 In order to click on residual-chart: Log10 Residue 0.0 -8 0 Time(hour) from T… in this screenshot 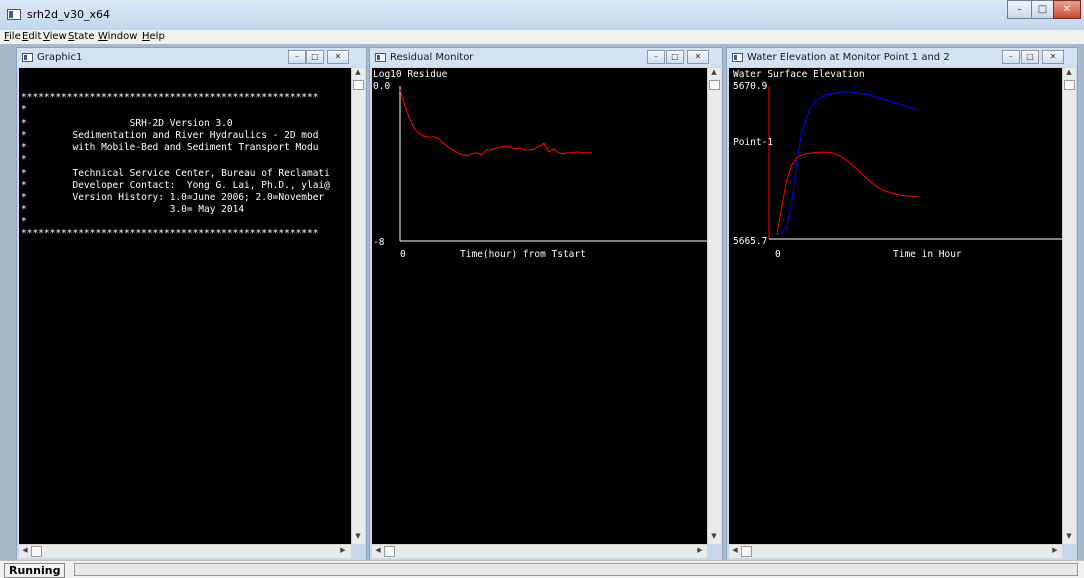, I will do `click(540, 164)`.